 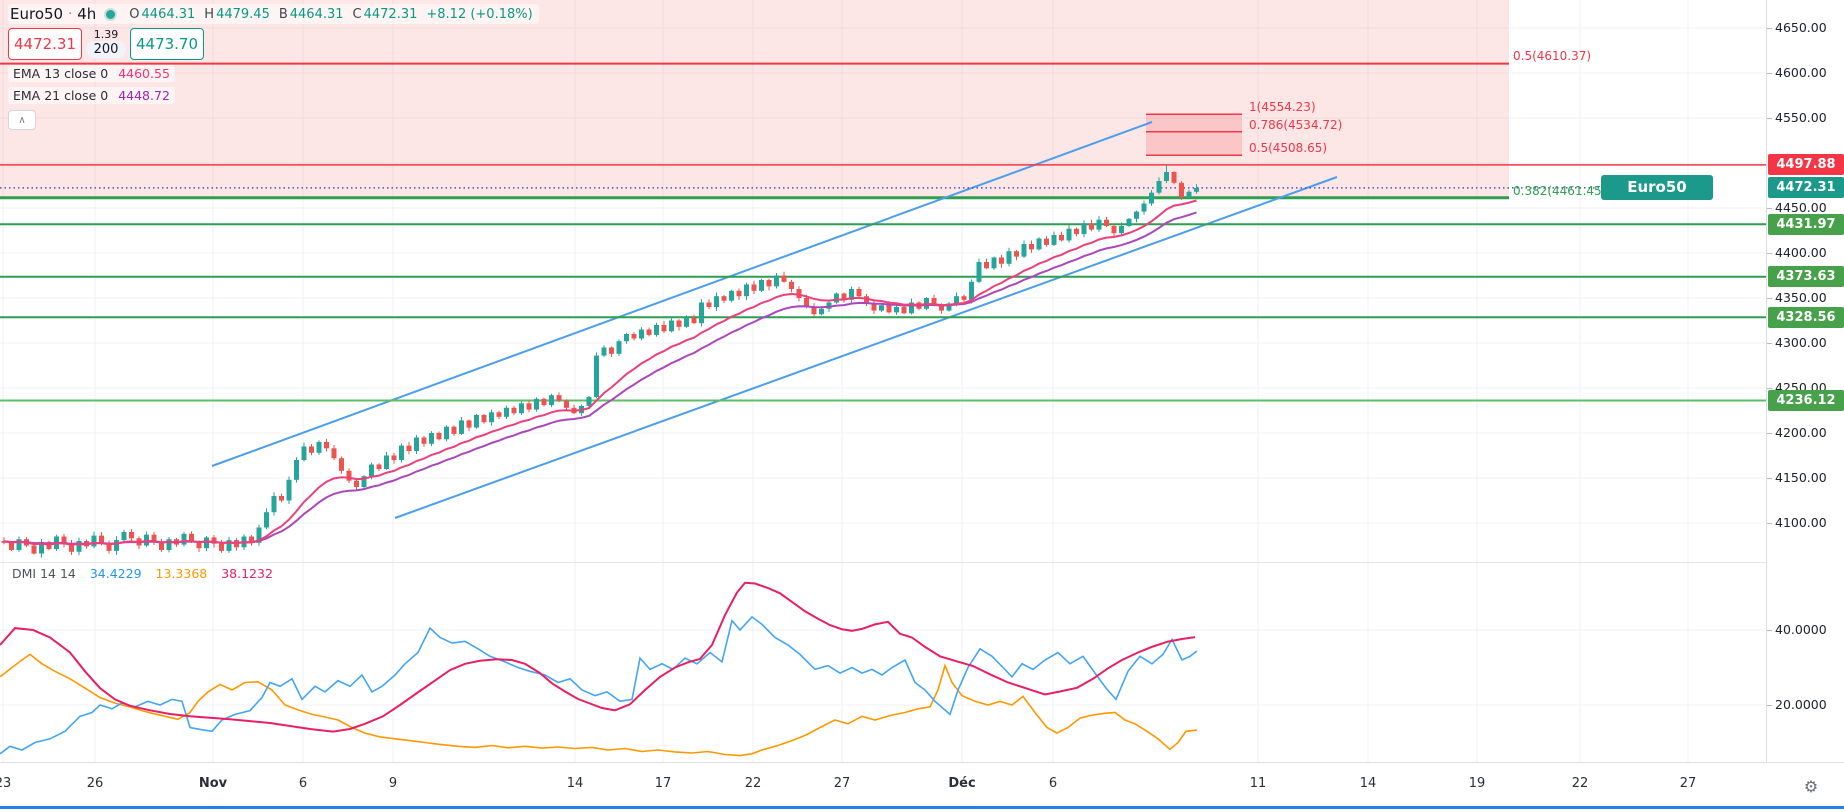 I want to click on price-scale-tick: 4550.00, so click(x=1797, y=117).